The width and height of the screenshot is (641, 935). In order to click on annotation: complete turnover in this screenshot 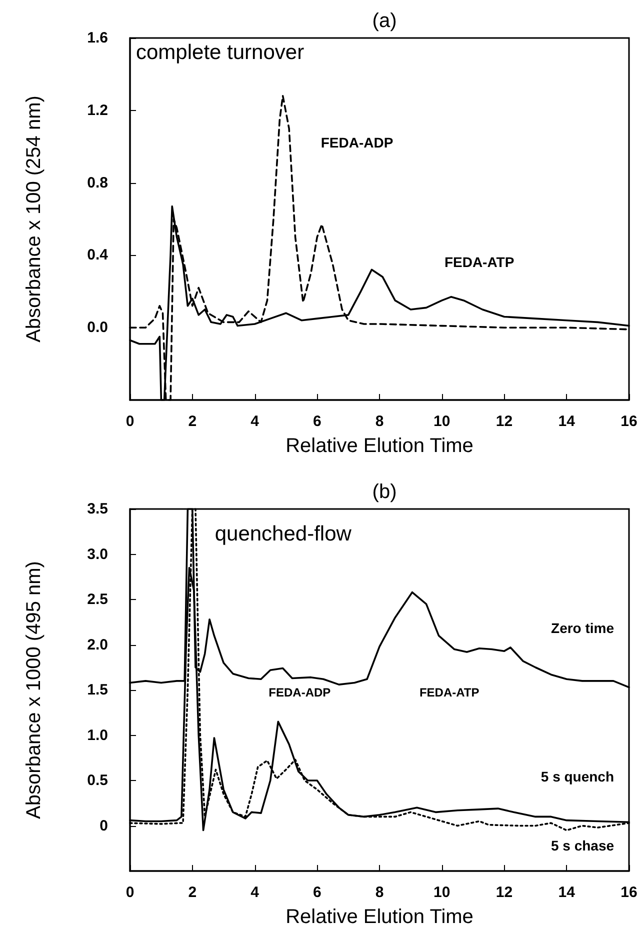, I will do `click(220, 52)`.